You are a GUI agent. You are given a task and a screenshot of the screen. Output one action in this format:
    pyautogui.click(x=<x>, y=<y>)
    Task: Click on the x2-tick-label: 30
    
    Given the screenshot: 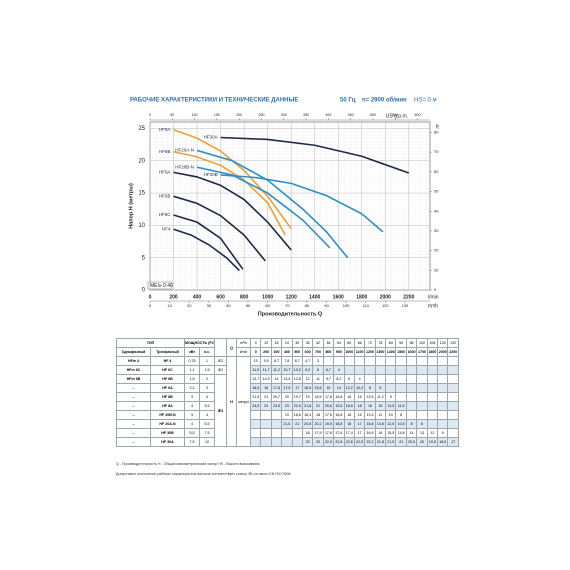 What is the action you would take?
    pyautogui.click(x=209, y=305)
    